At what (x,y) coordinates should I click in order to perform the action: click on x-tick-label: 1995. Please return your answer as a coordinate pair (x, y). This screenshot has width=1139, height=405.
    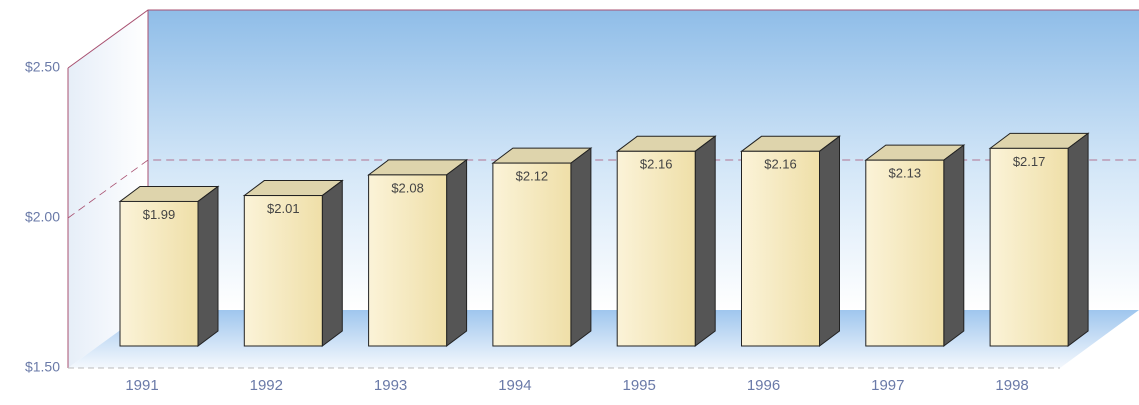
    Looking at the image, I should click on (639, 385).